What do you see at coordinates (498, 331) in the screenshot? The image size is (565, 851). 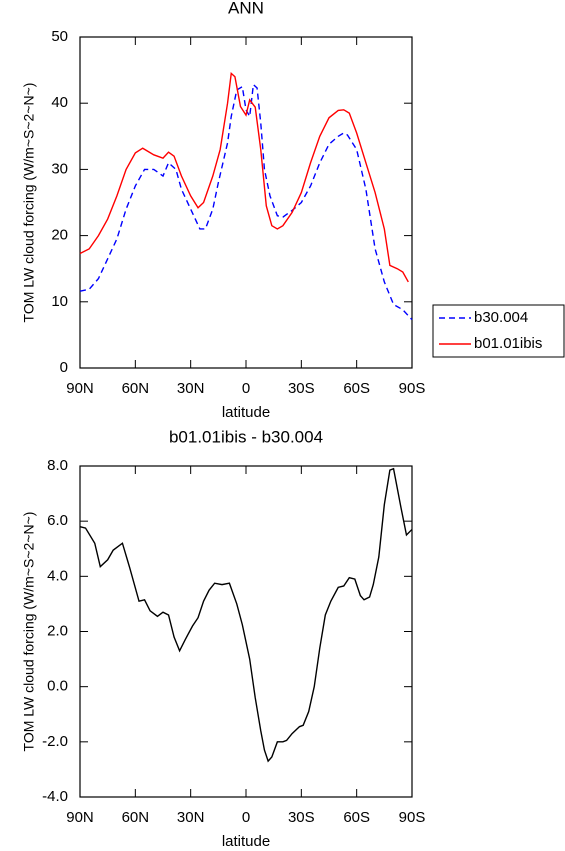 I see `legend-box` at bounding box center [498, 331].